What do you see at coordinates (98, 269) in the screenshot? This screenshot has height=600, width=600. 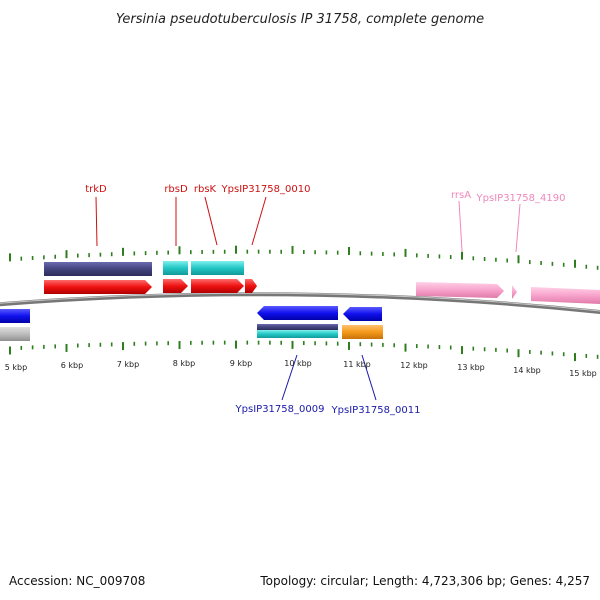 I see `gene-block-navy` at bounding box center [98, 269].